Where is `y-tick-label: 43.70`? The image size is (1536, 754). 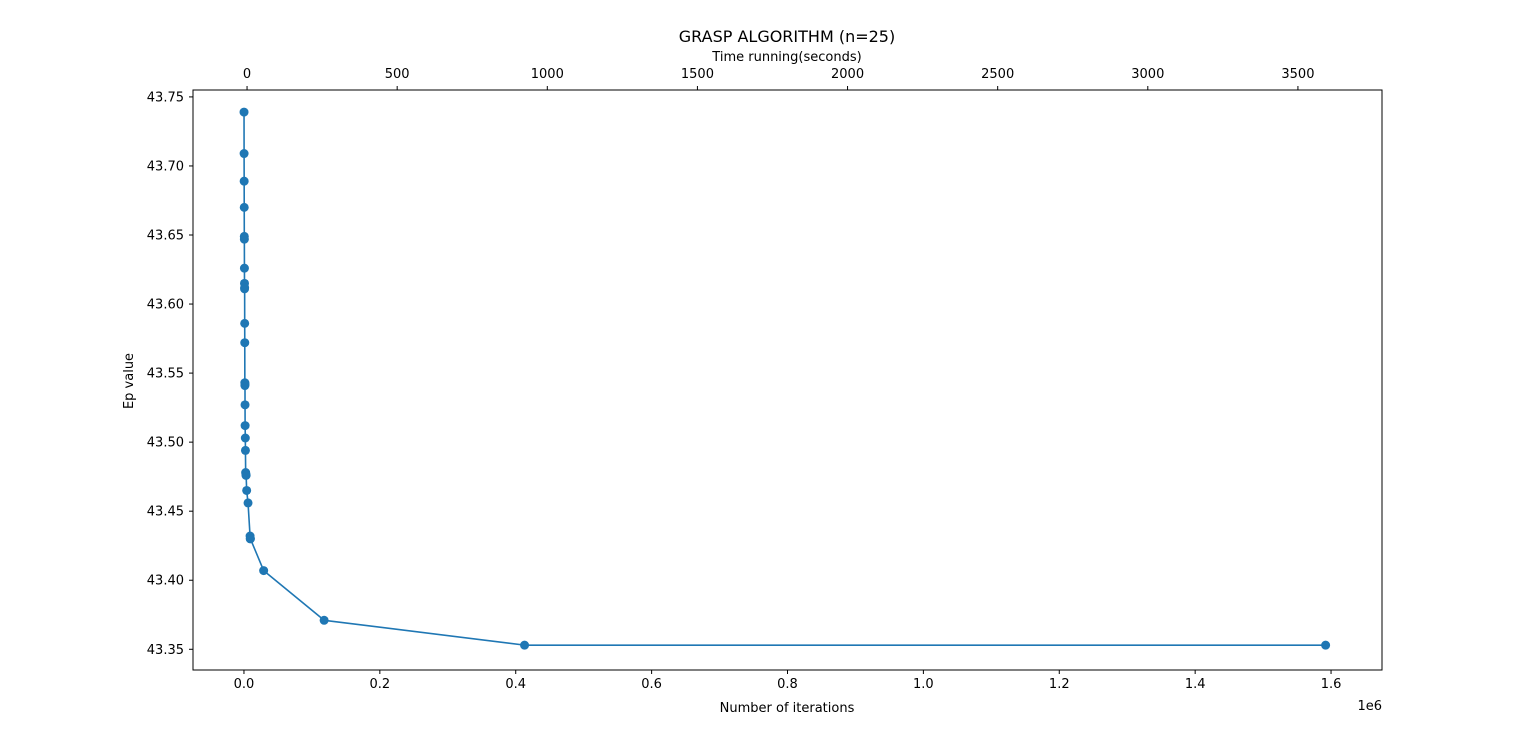
y-tick-label: 43.70 is located at coordinates (165, 166).